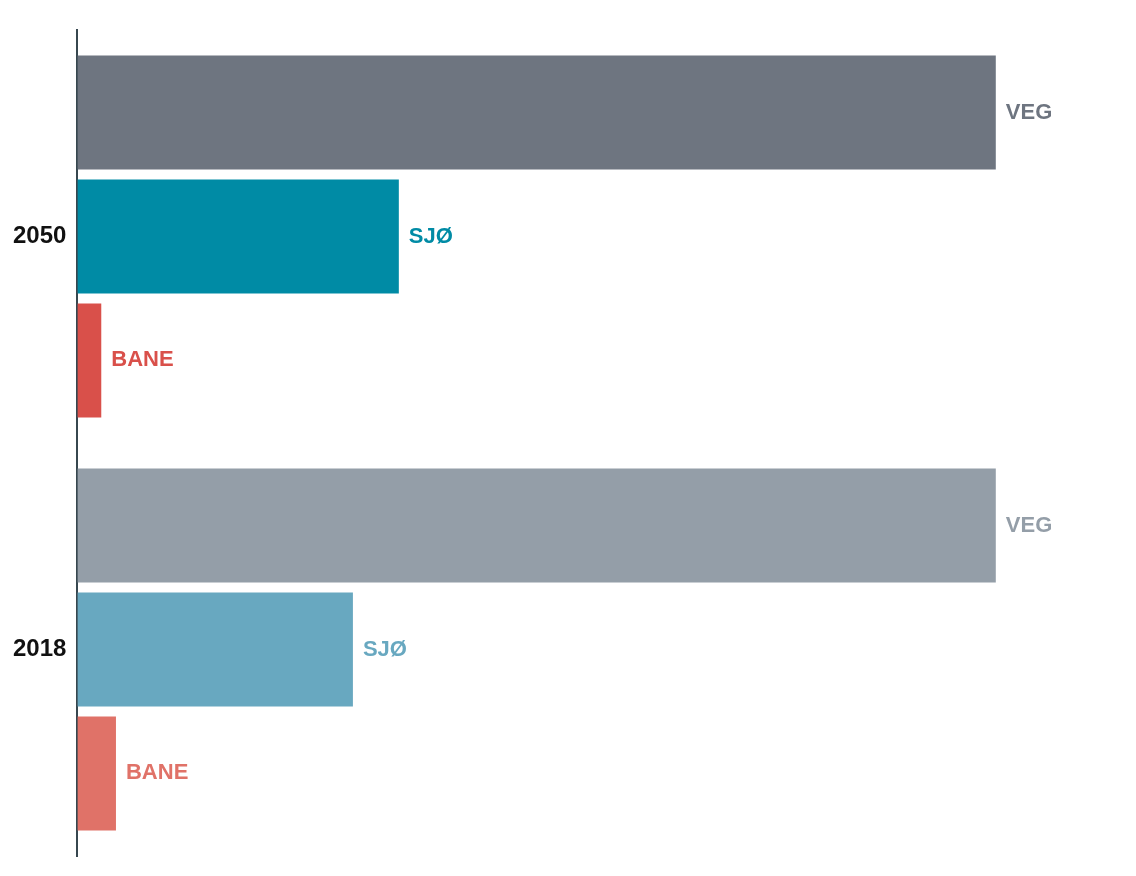  I want to click on y-tick-label: 2050, so click(40, 235).